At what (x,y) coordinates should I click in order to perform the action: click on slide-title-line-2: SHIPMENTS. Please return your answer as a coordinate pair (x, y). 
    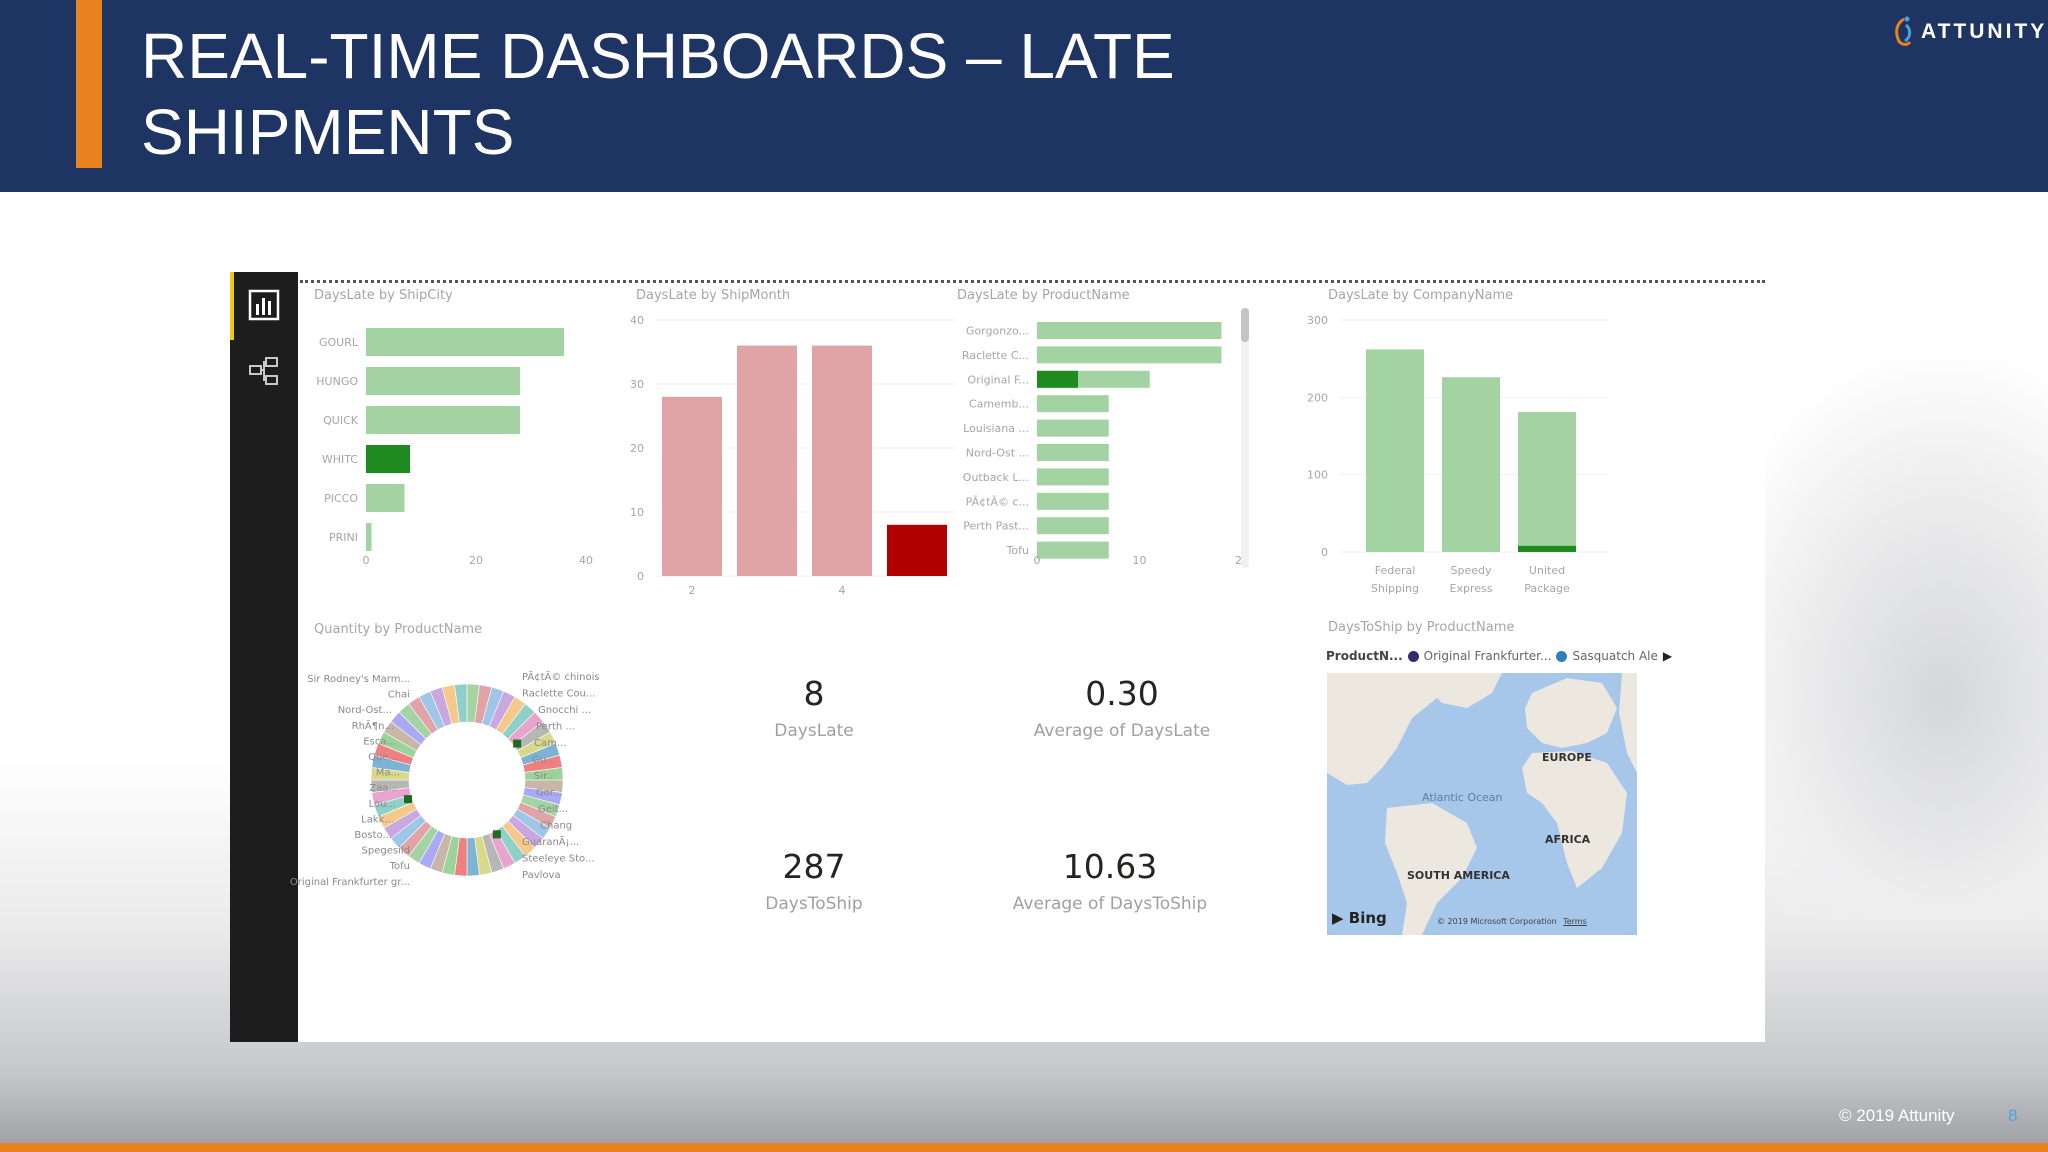
    Looking at the image, I should click on (328, 132).